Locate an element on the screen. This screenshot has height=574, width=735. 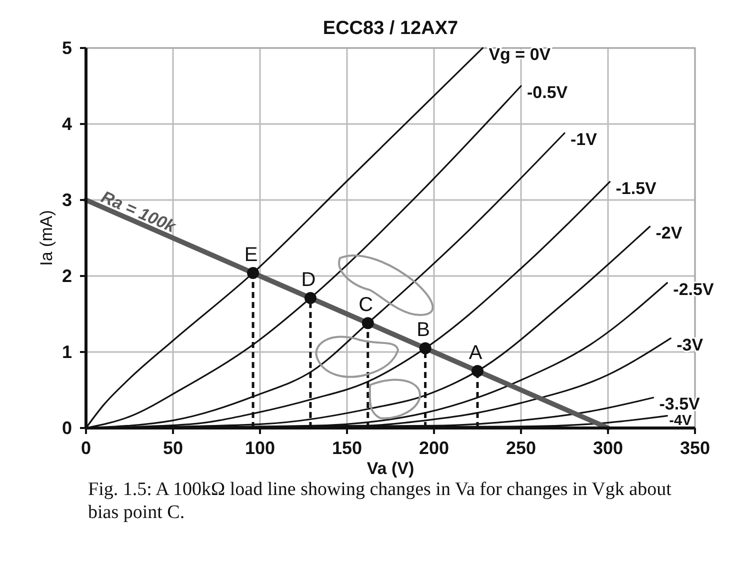
x-tick-label: 200 is located at coordinates (434, 448).